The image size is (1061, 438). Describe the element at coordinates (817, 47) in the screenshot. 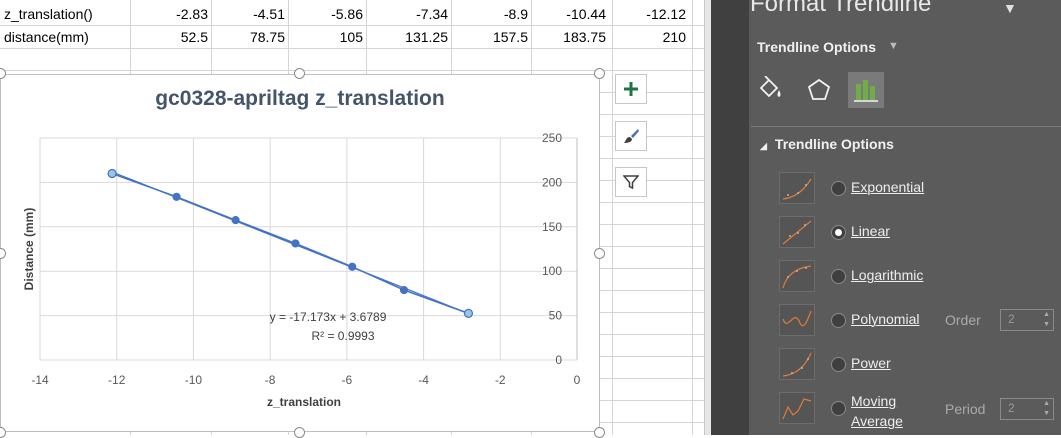

I see `pane-options-dropdown: Trendline Options` at that location.